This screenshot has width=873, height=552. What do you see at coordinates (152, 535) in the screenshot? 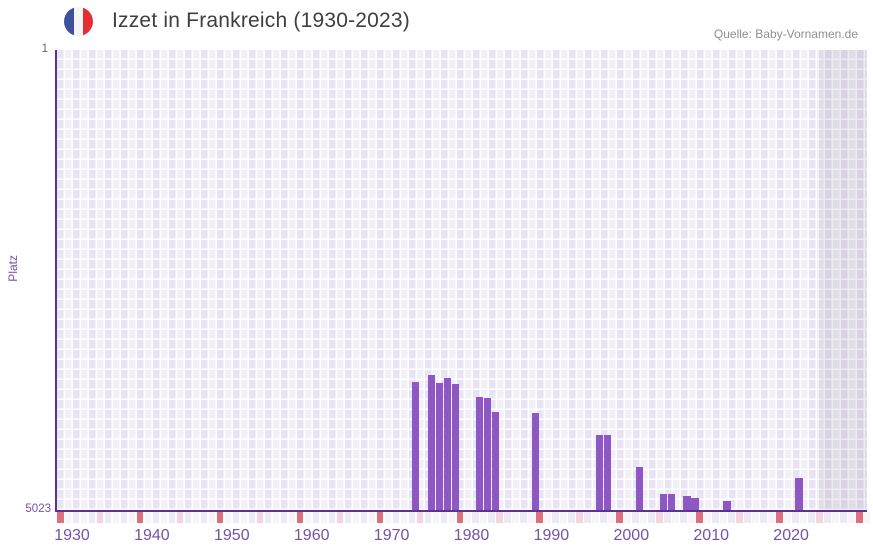
I see `x-tick-1940: 1940` at bounding box center [152, 535].